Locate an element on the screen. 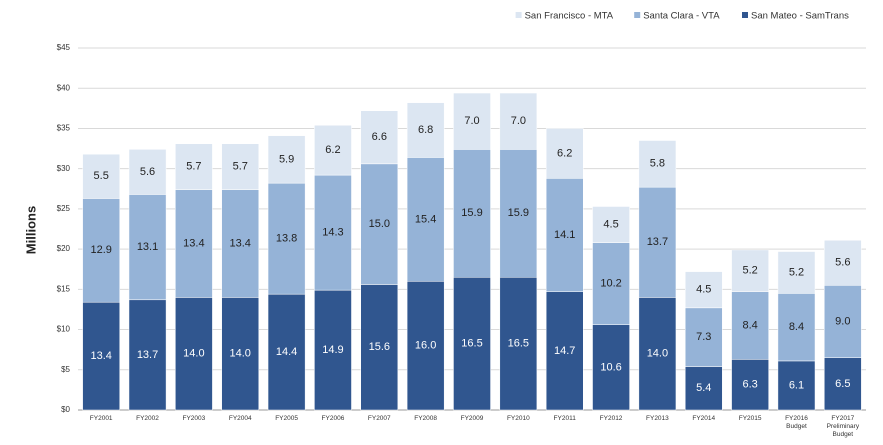  x-tick-label: FY2016 Budget is located at coordinates (796, 422).